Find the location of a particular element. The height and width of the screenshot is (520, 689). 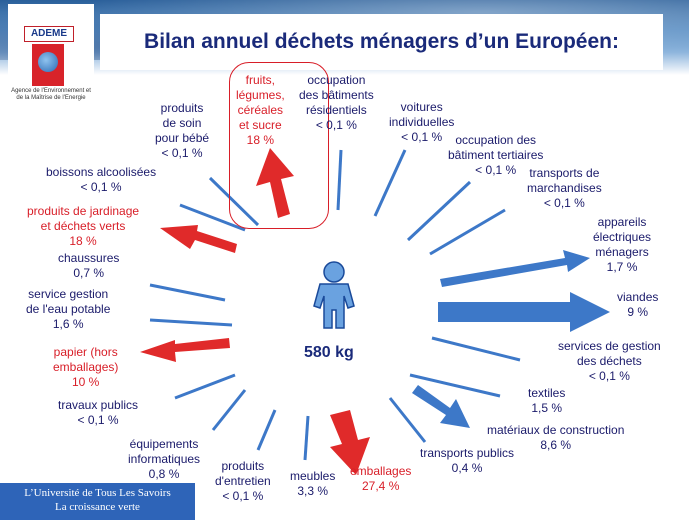

label-appareils: appareils électriques ménagers 1,7 % is located at coordinates (622, 244).